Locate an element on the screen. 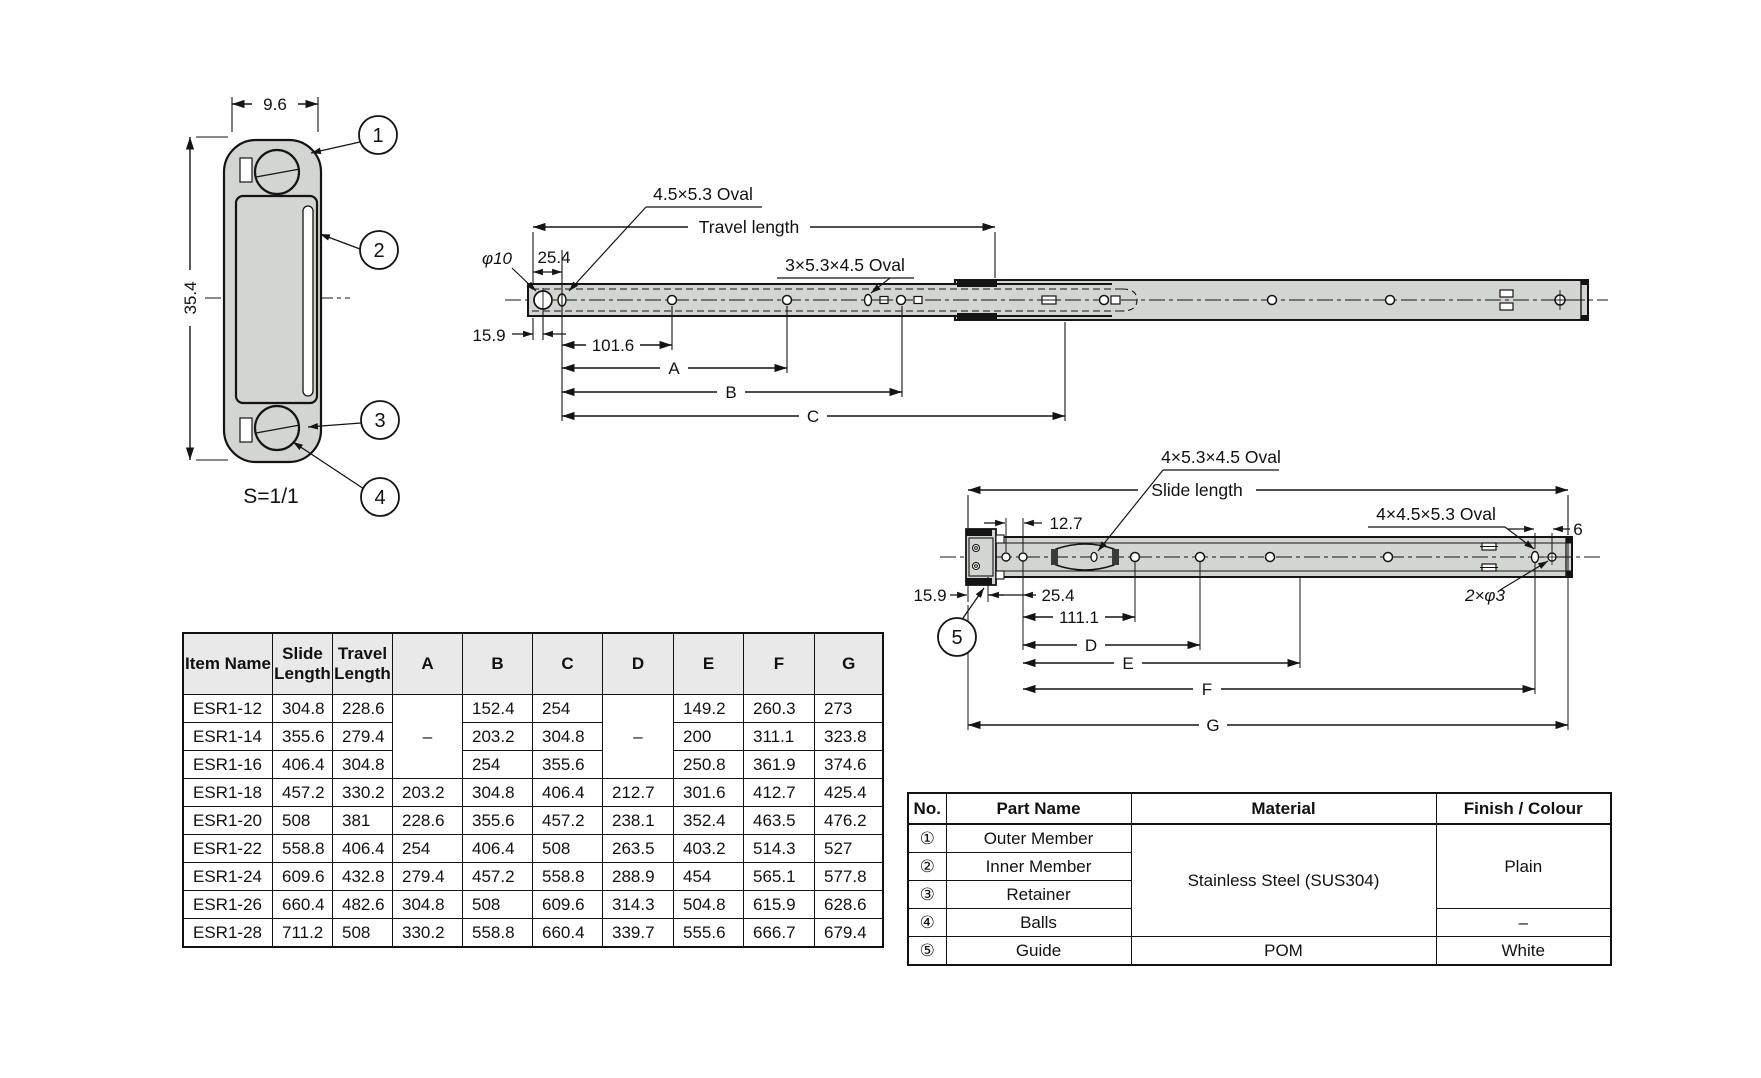  callout-3-circle is located at coordinates (380, 420).